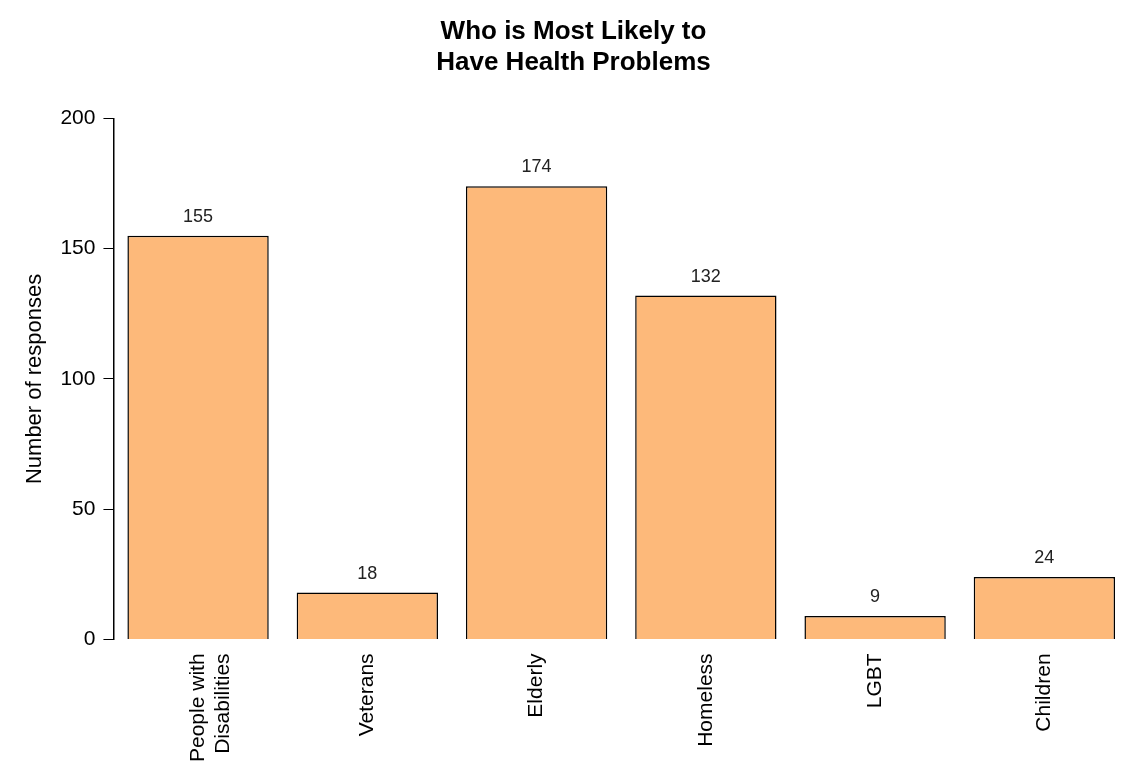  Describe the element at coordinates (84, 507) in the screenshot. I see `y-tick-label: 50` at that location.